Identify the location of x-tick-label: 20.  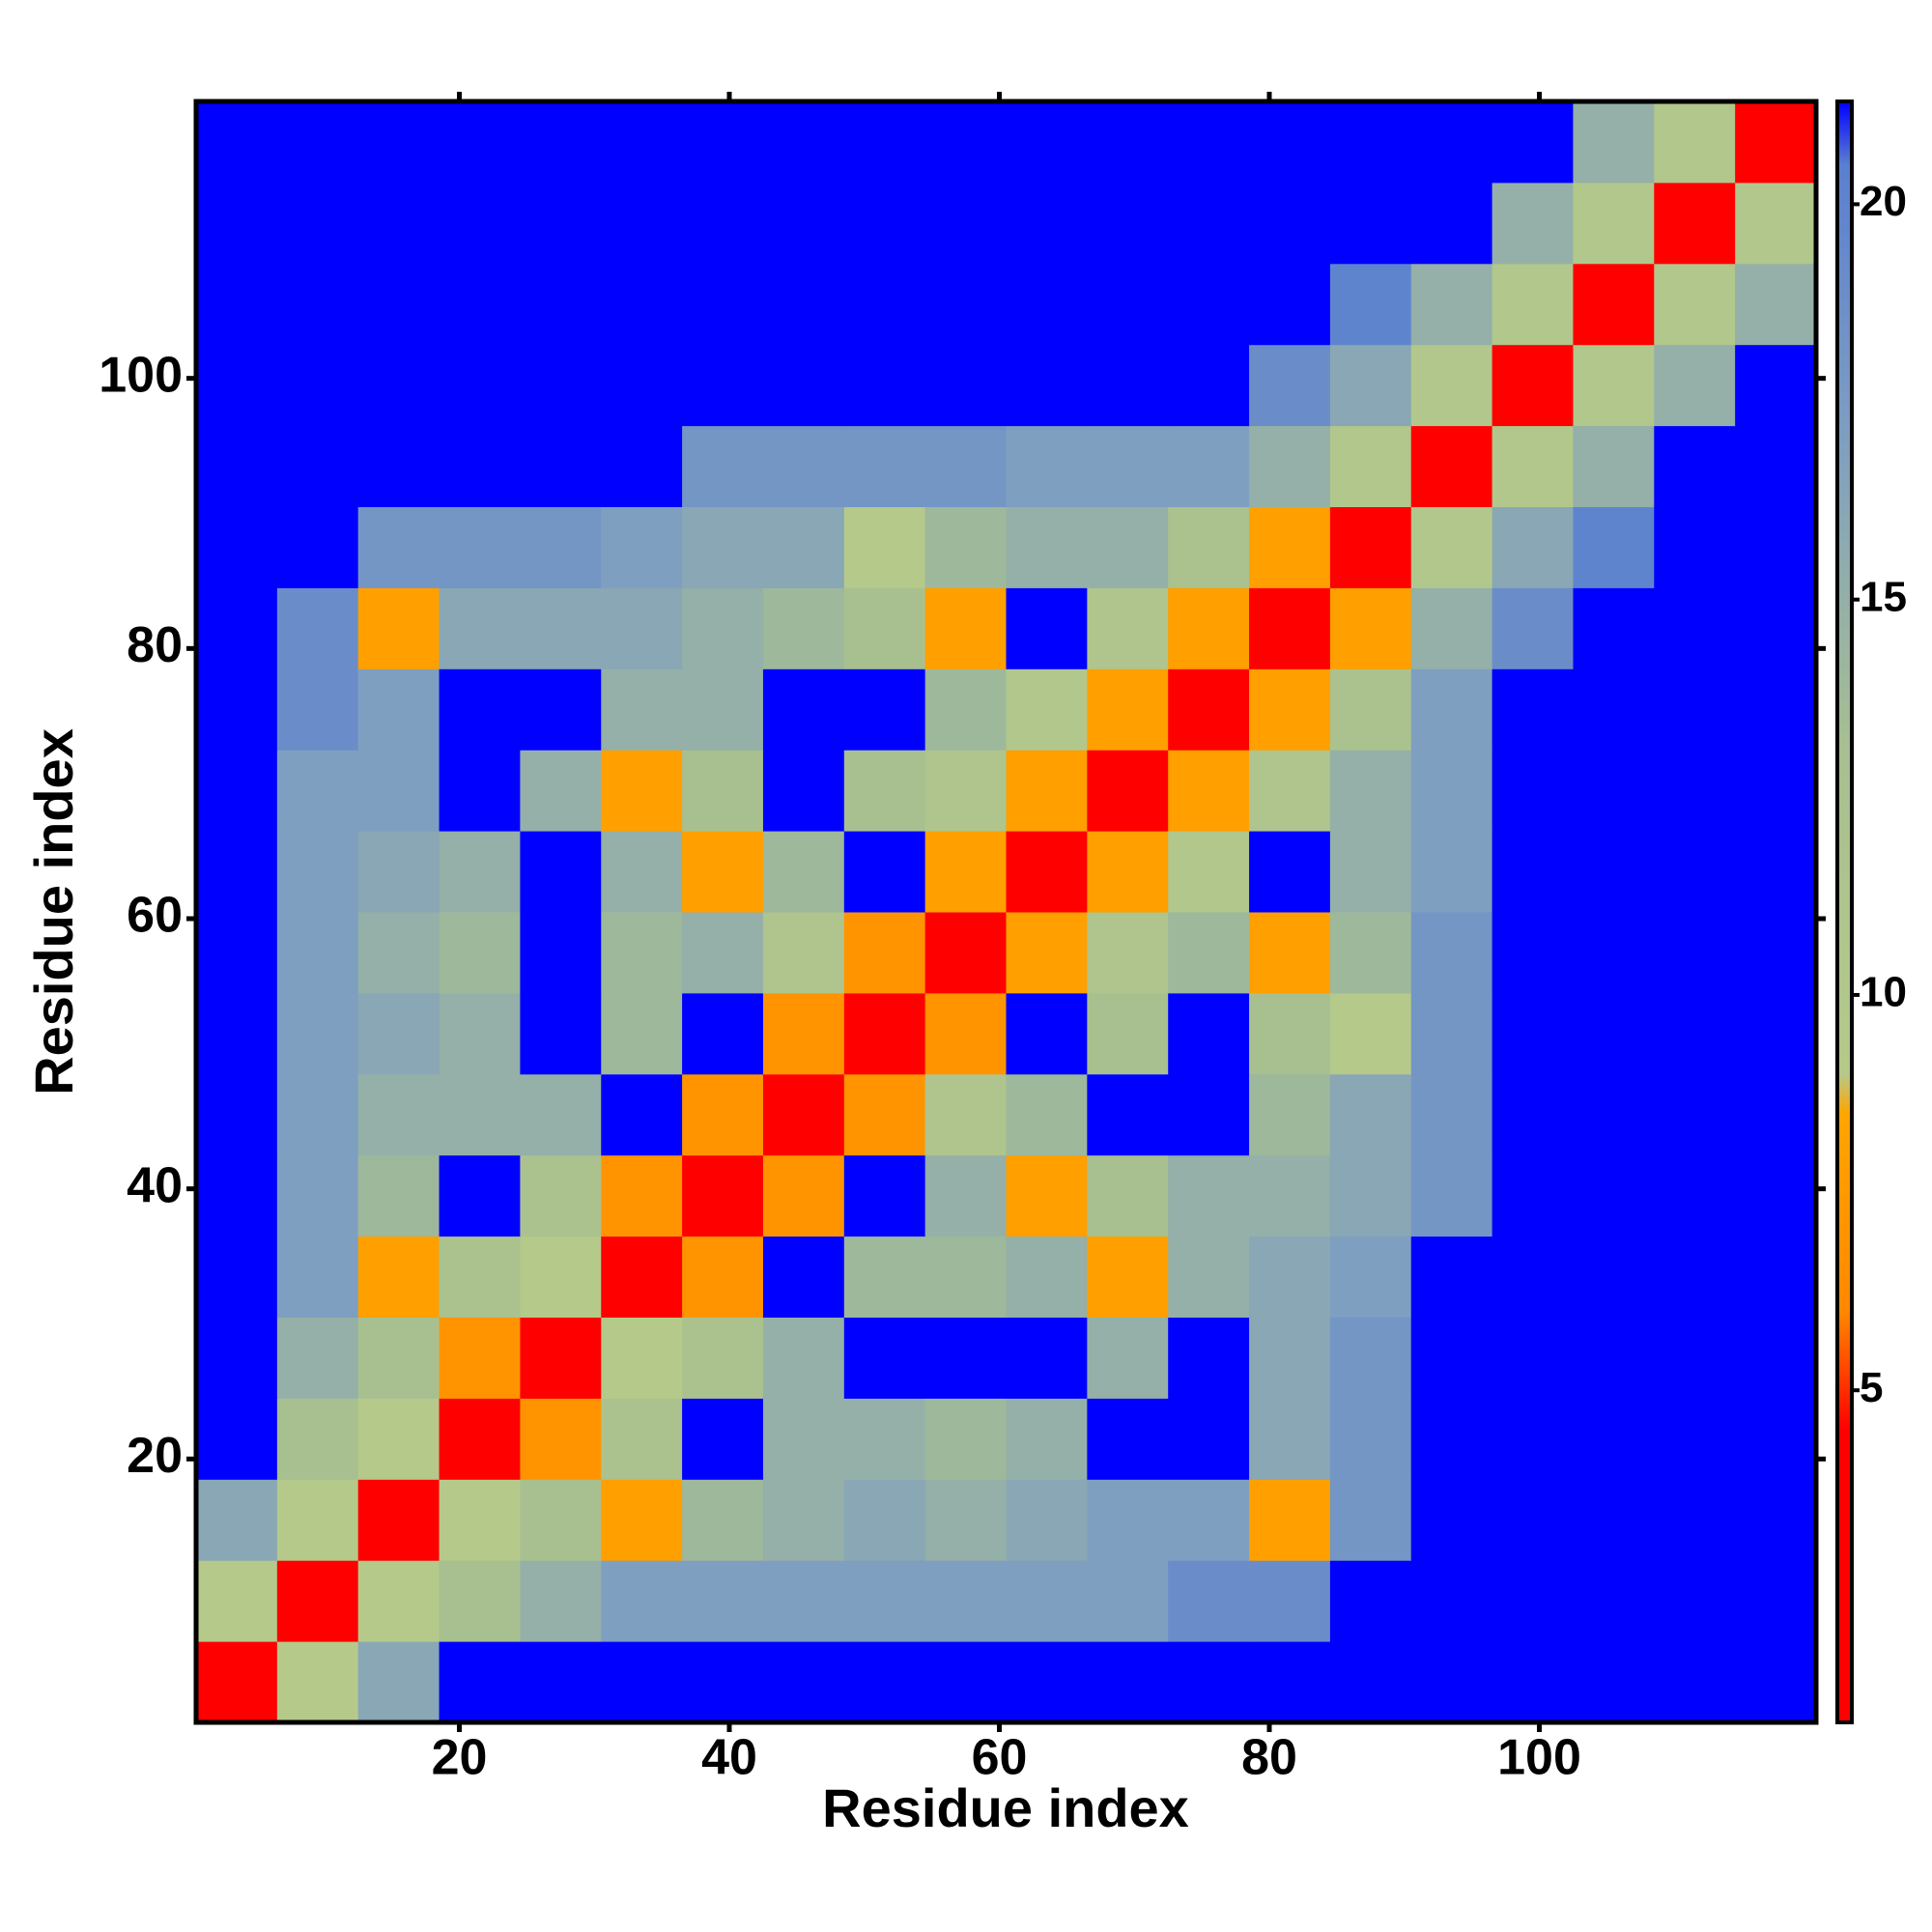
(460, 1758).